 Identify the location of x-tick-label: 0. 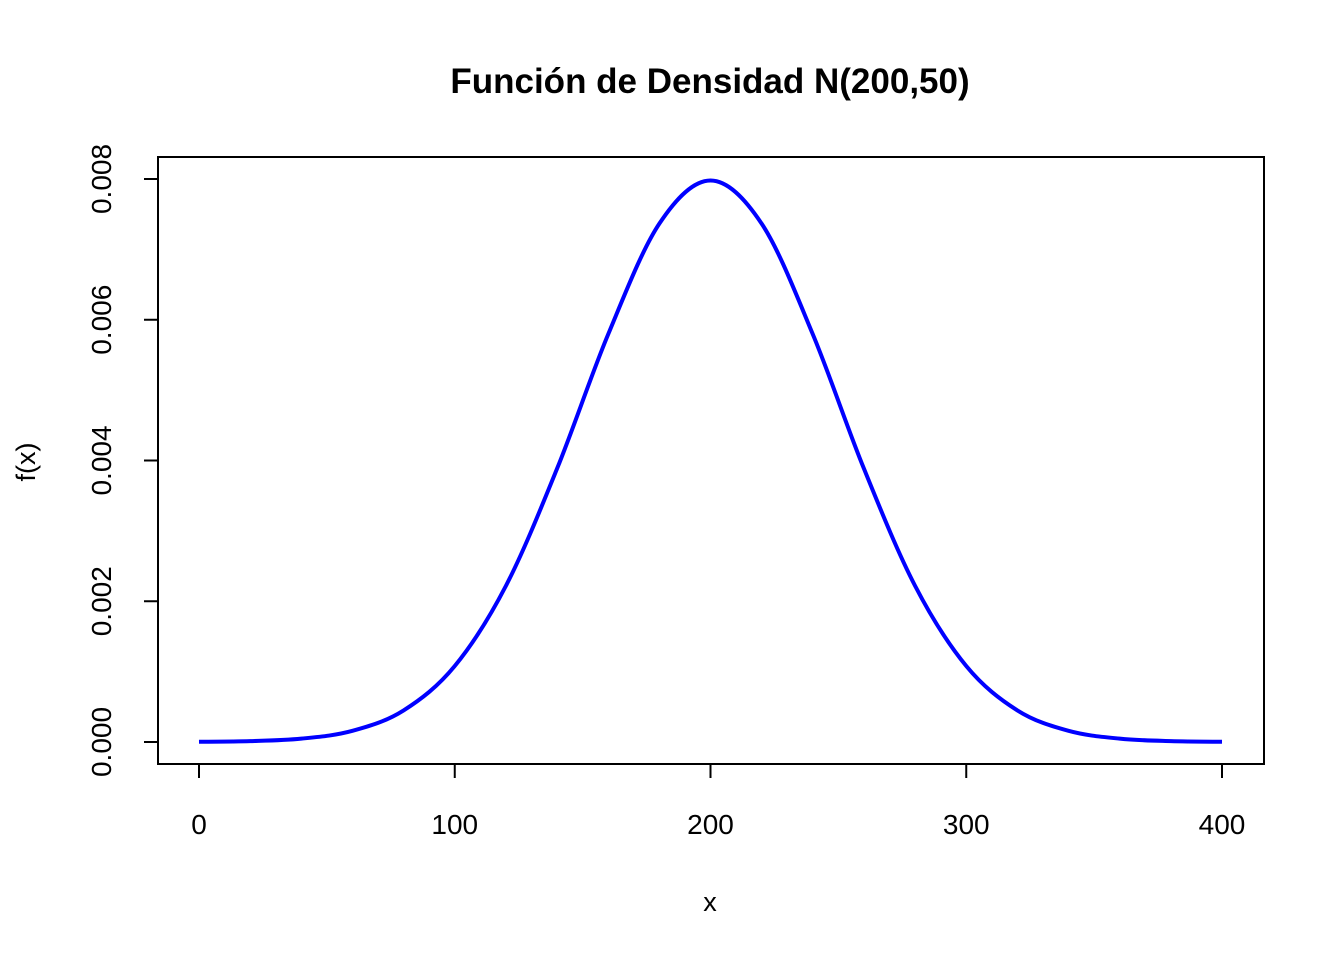
(199, 824).